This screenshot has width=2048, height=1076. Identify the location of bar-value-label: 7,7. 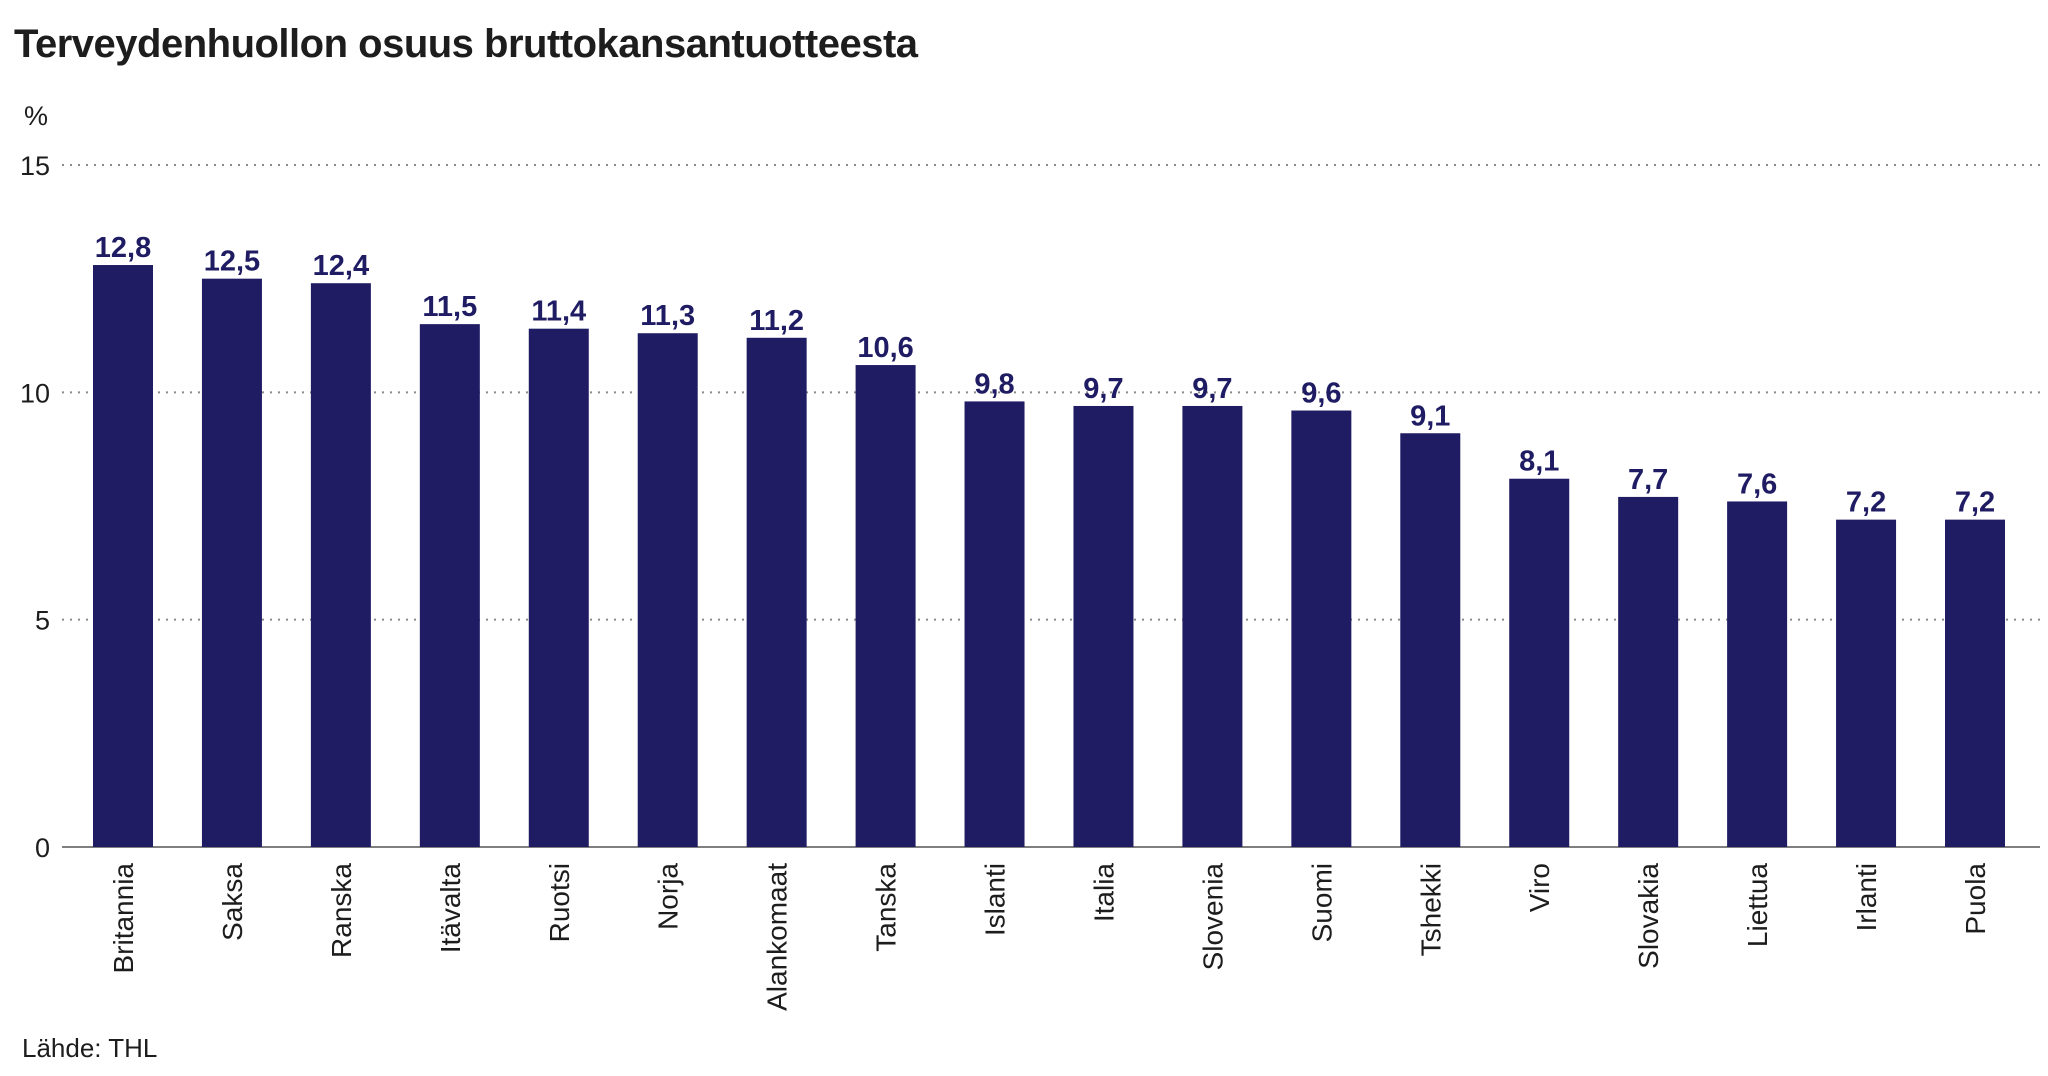
(1648, 480).